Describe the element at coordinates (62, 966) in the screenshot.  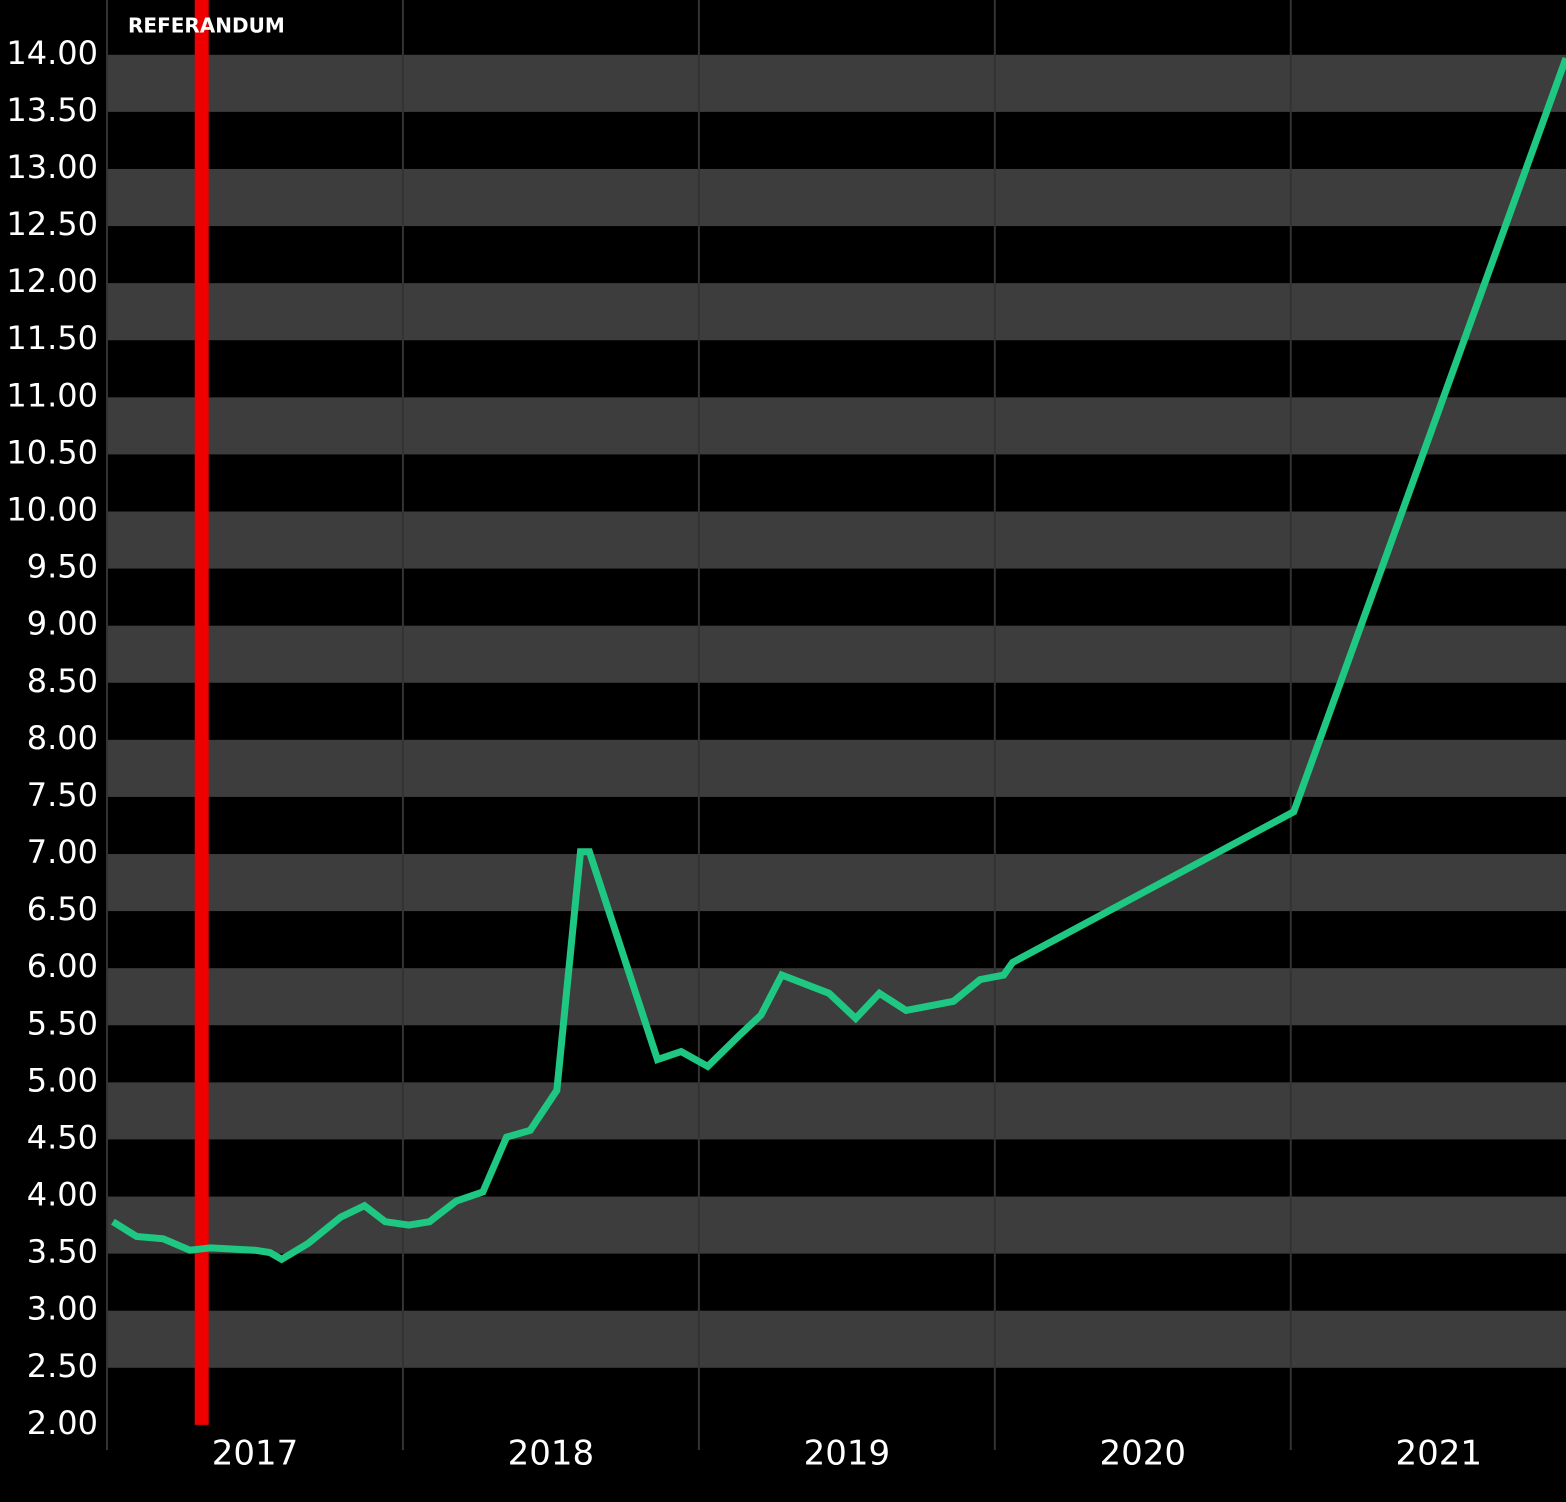
I see `y-tick-label: 6.00` at that location.